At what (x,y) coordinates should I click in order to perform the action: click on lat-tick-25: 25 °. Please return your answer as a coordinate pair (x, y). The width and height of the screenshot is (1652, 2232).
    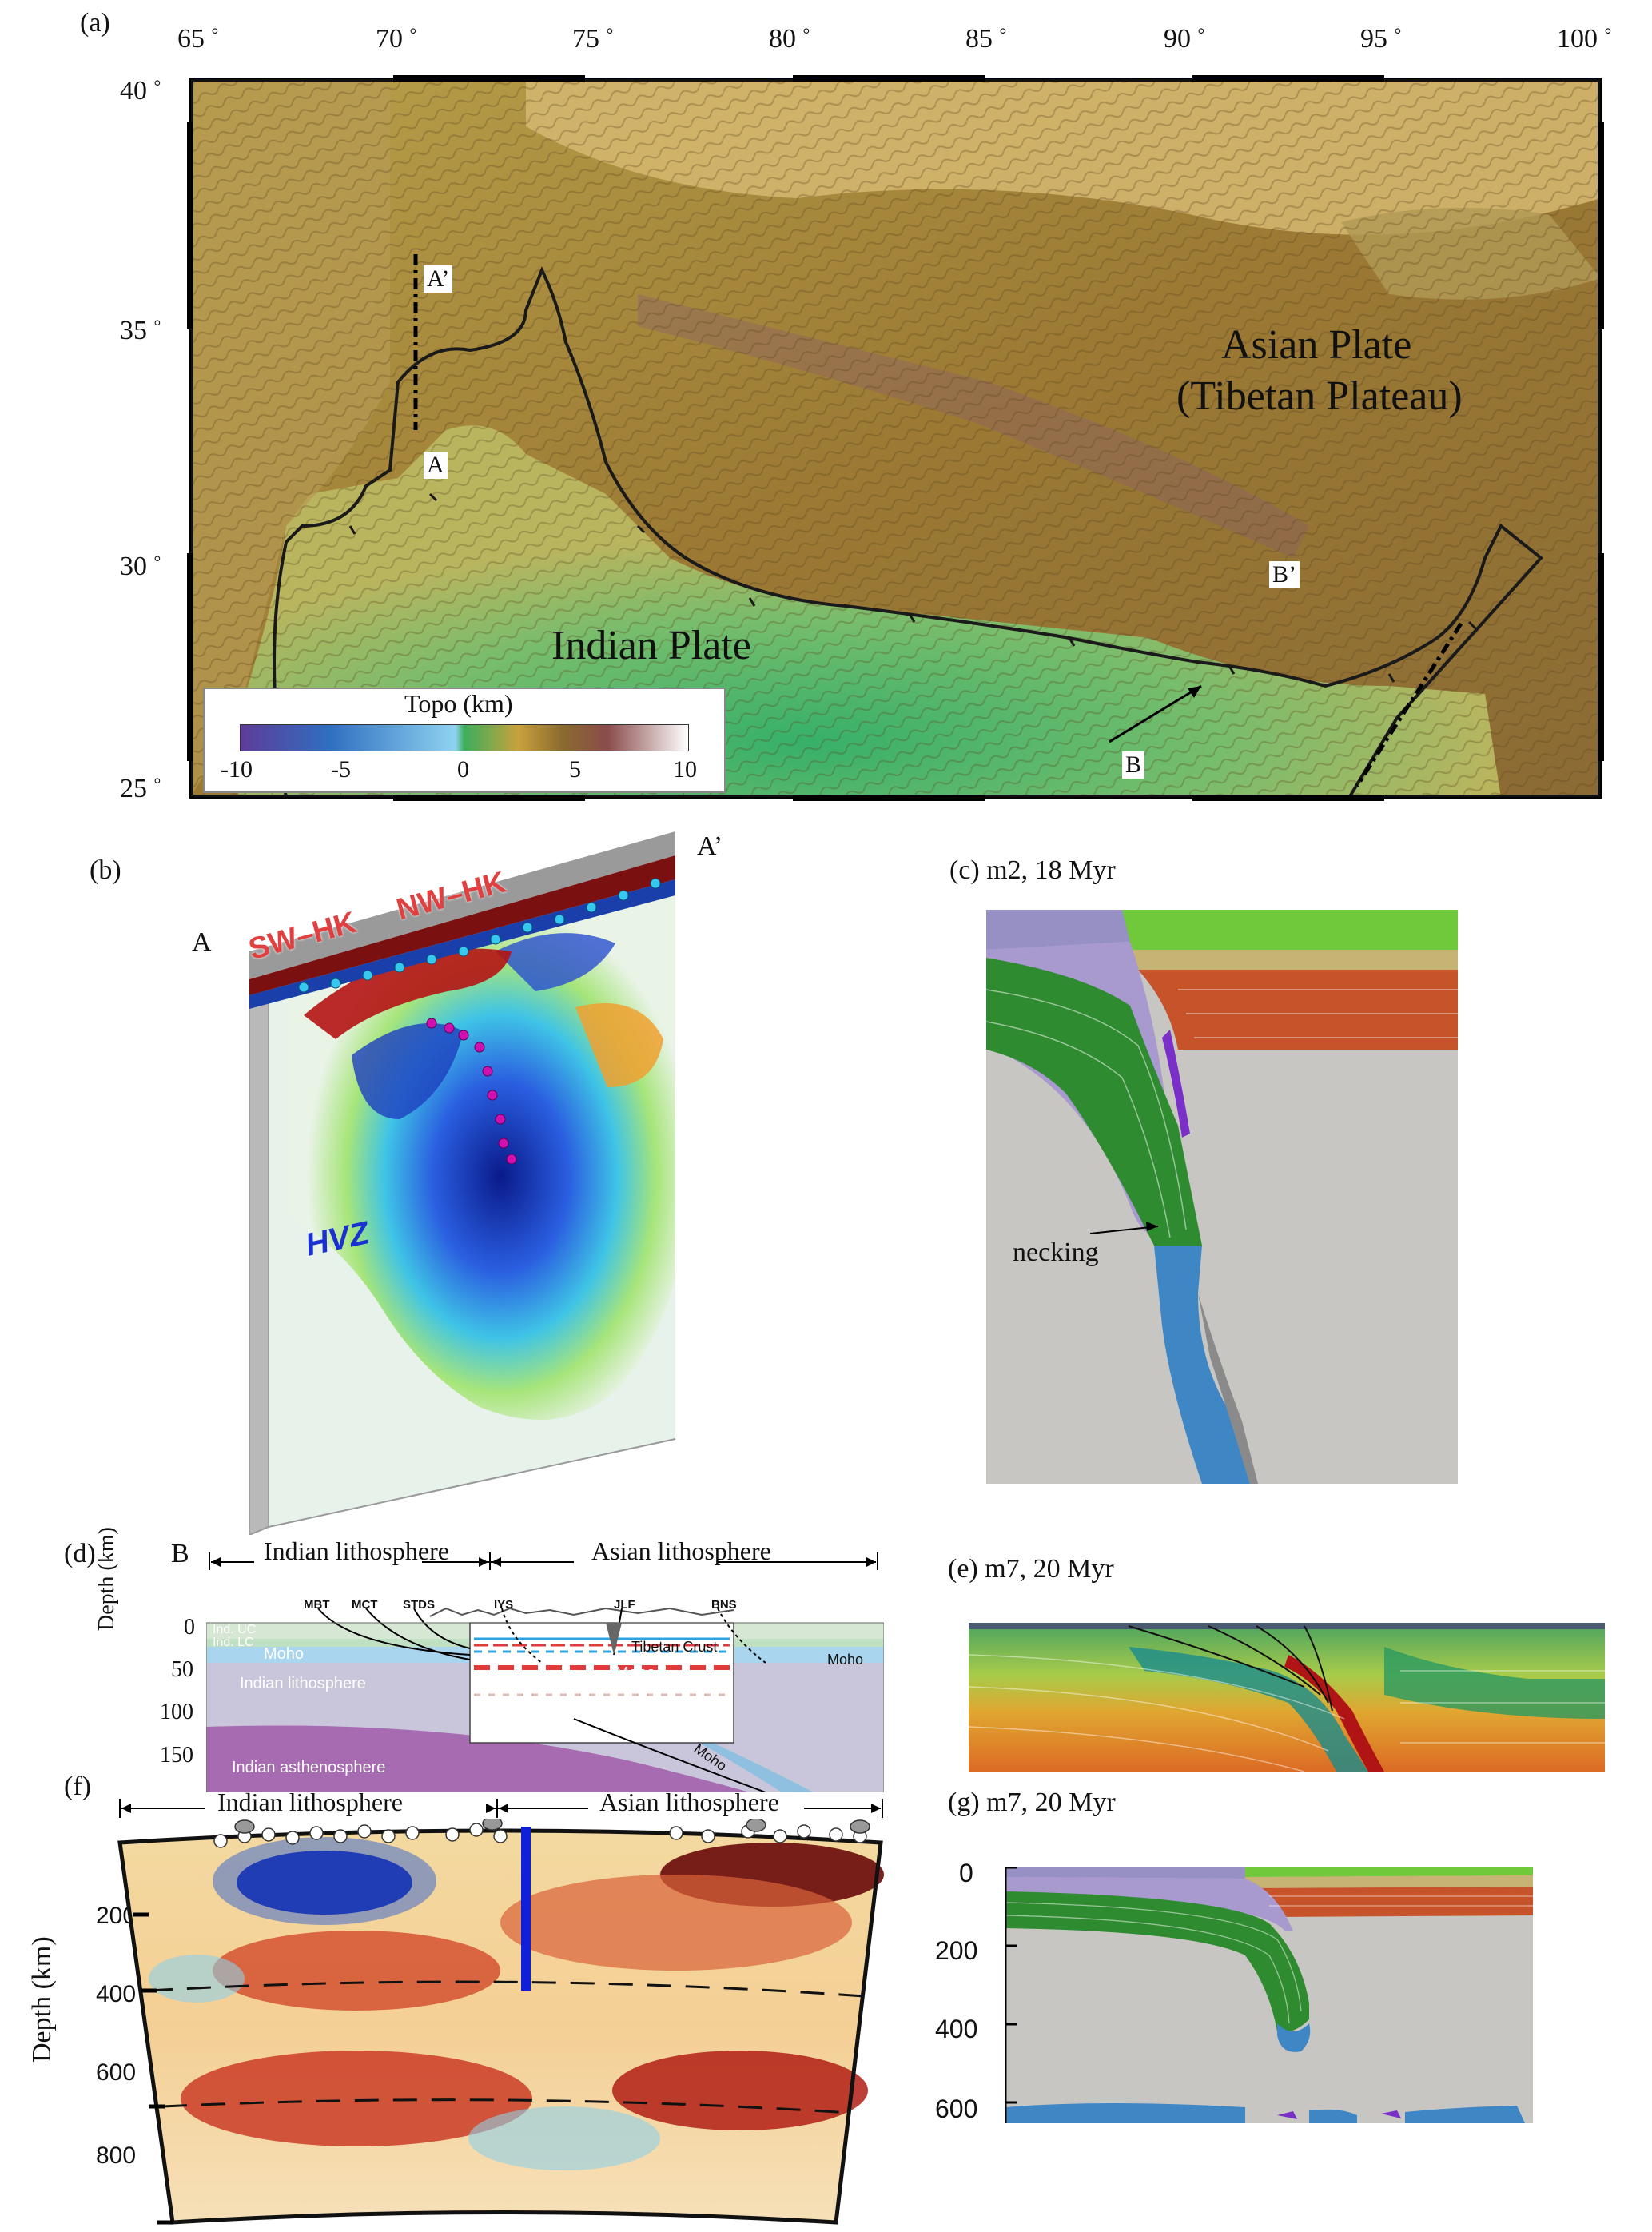
    Looking at the image, I should click on (140, 788).